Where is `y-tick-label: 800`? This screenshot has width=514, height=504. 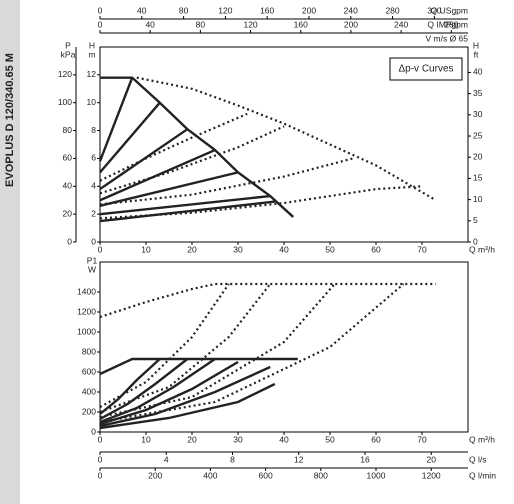
y-tick-label: 800 is located at coordinates (89, 351).